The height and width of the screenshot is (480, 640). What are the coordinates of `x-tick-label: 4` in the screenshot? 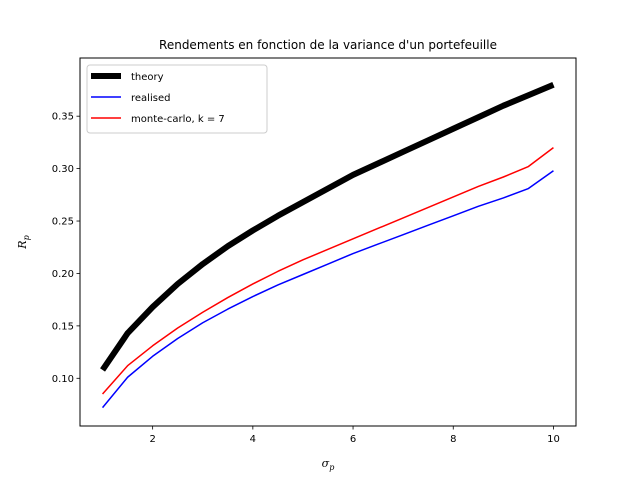 It's located at (253, 439).